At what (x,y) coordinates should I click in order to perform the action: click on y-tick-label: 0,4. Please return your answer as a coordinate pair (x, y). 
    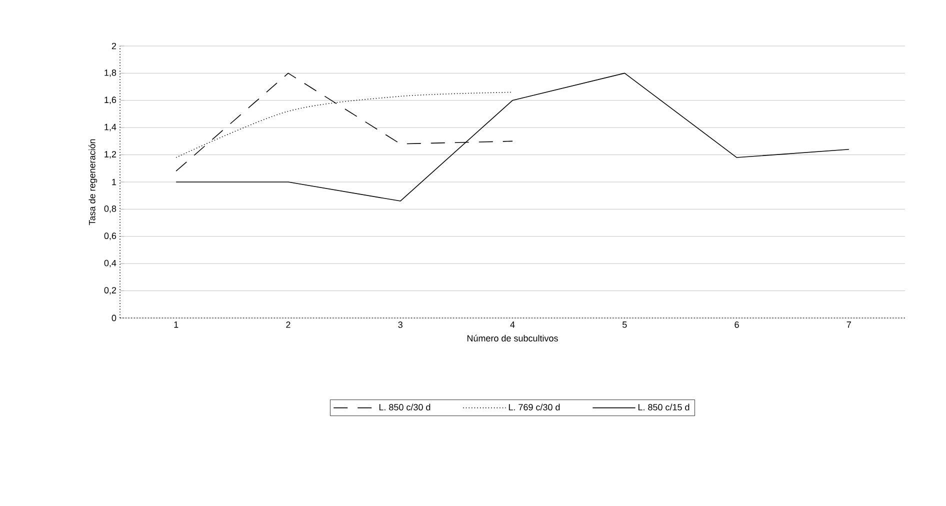
    Looking at the image, I should click on (110, 264).